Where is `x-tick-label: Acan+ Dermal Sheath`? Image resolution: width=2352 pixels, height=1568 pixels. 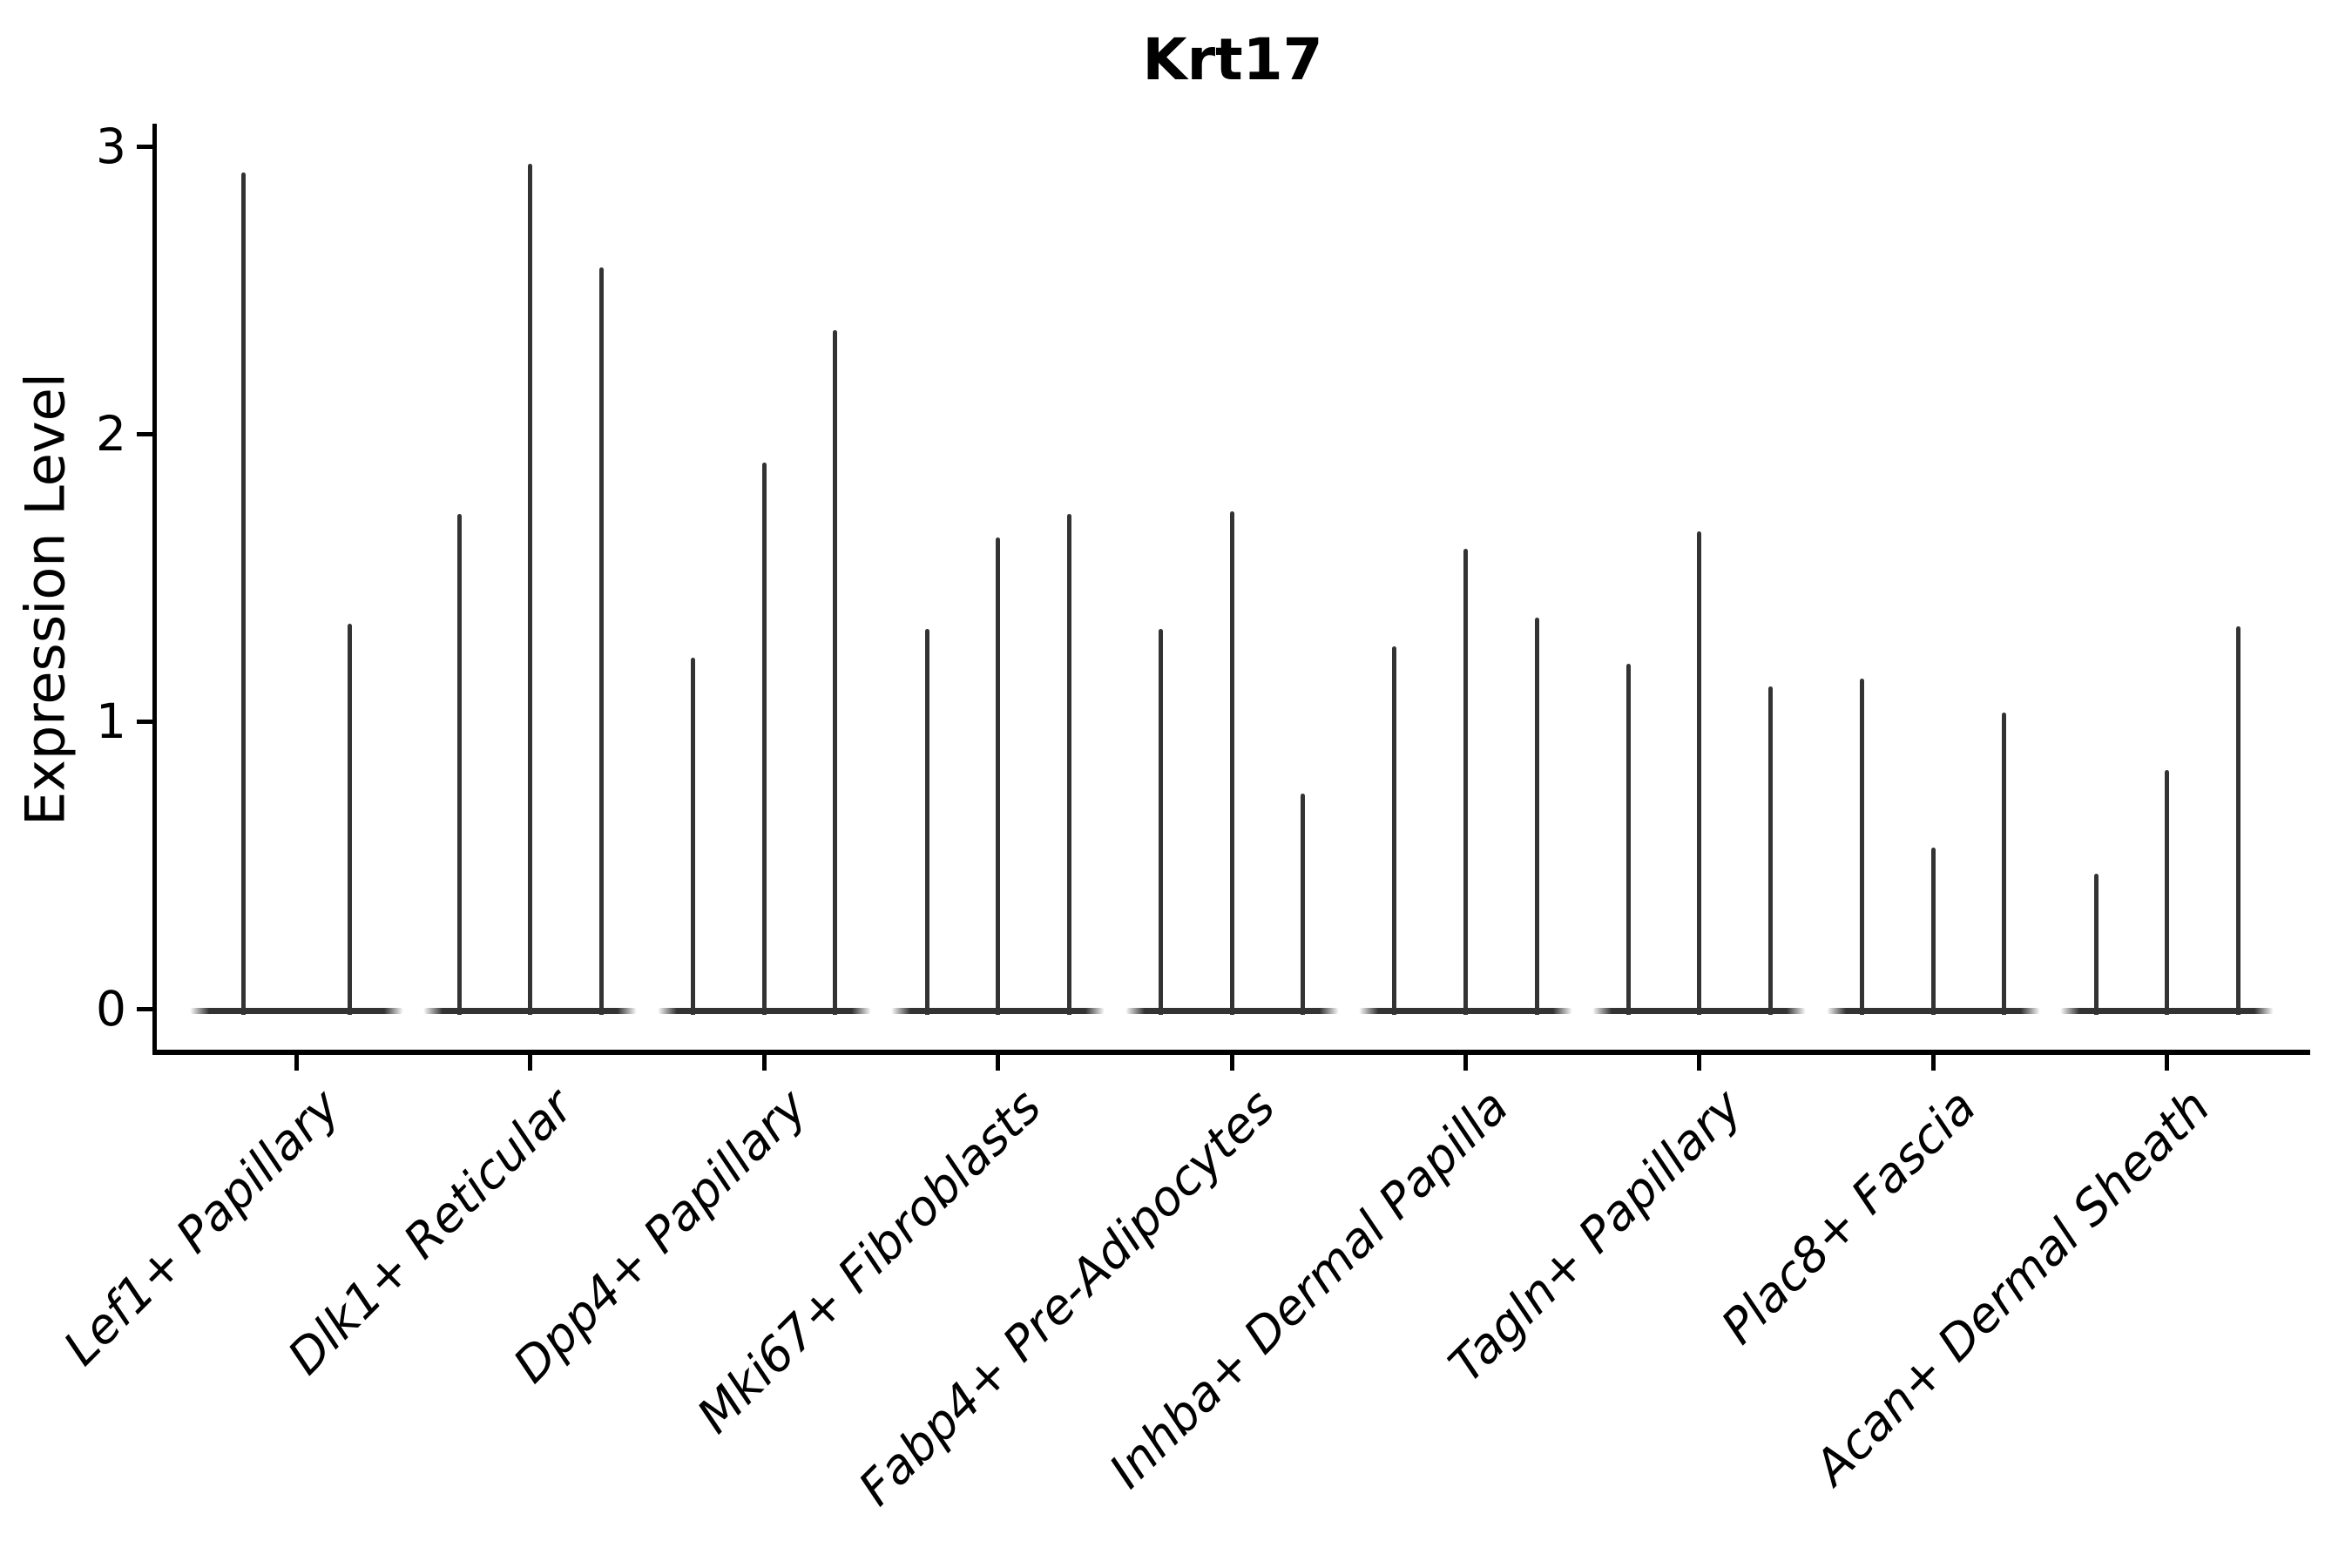 x-tick-label: Acan+ Dermal Sheath is located at coordinates (2012, 1287).